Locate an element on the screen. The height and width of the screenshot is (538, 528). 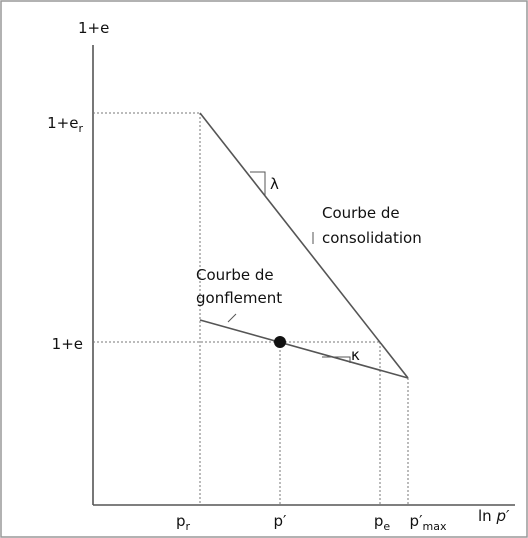
x-axis-title: ln p′ is located at coordinates (494, 516).